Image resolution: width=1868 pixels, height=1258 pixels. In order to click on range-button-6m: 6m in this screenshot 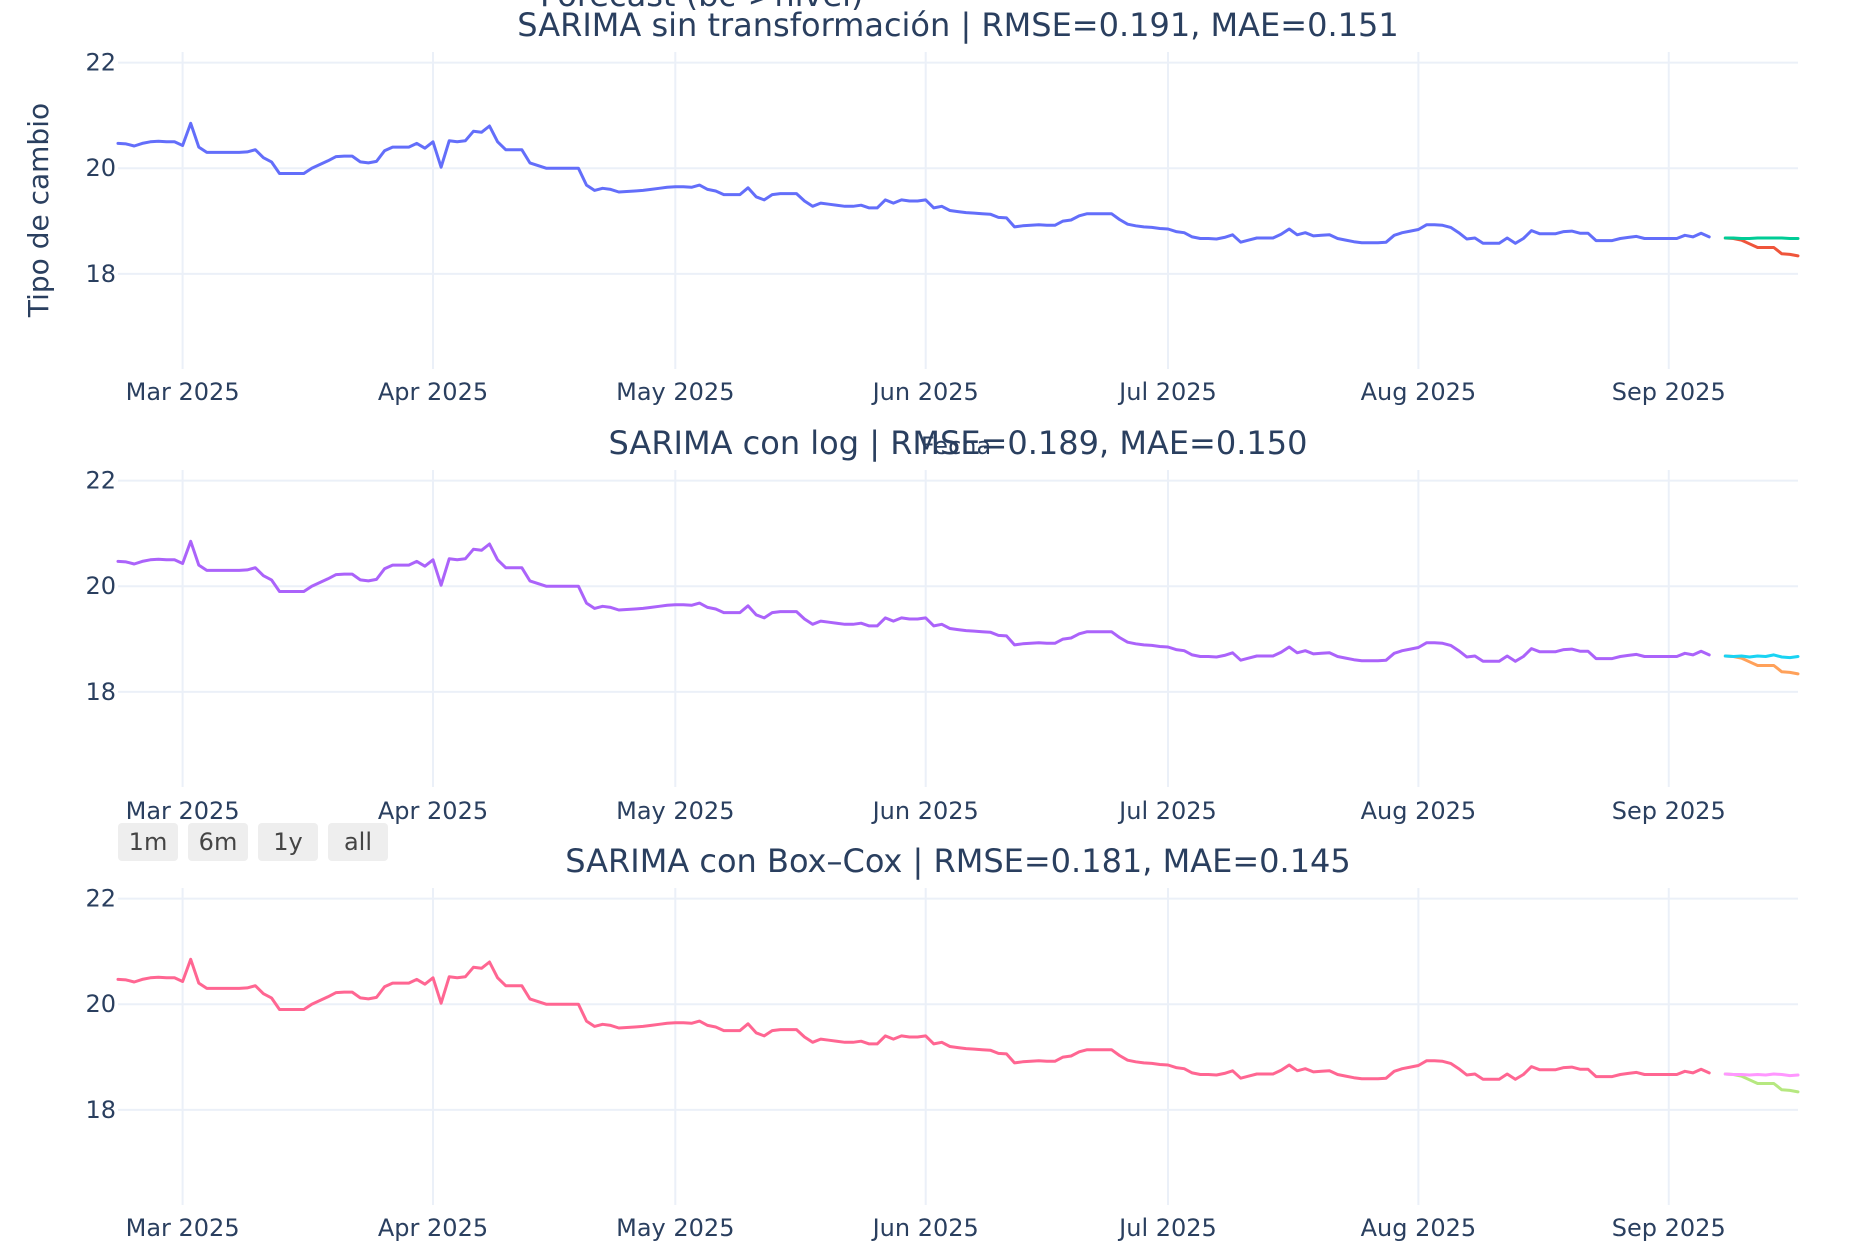, I will do `click(218, 842)`.